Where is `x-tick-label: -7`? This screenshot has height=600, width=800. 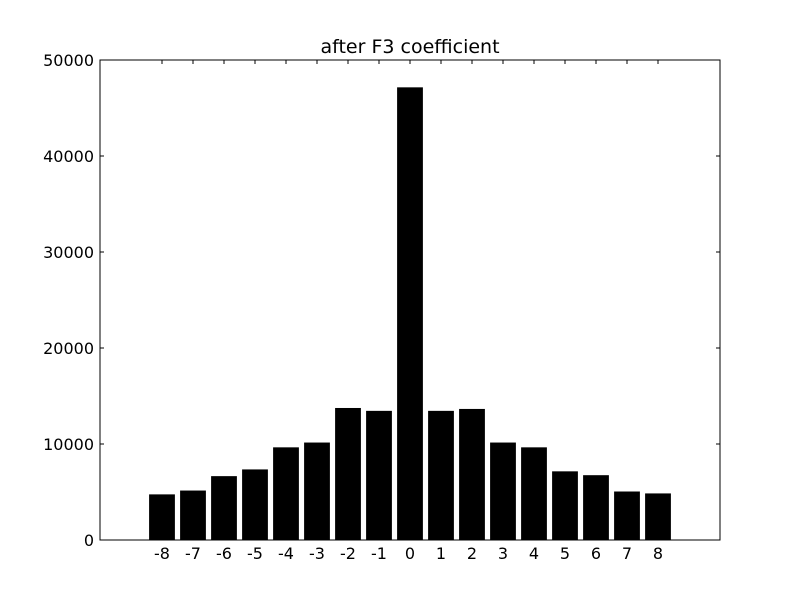
x-tick-label: -7 is located at coordinates (193, 553).